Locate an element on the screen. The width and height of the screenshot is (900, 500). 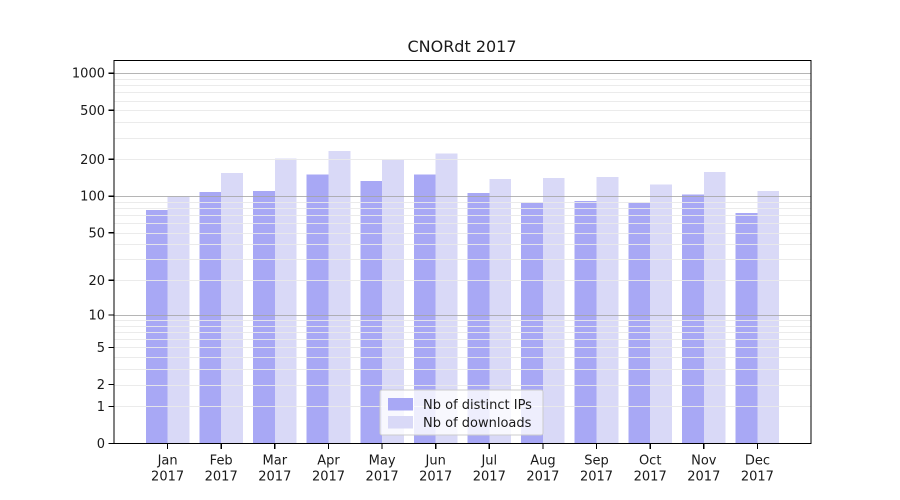
bar-downloads-oct is located at coordinates (661, 314).